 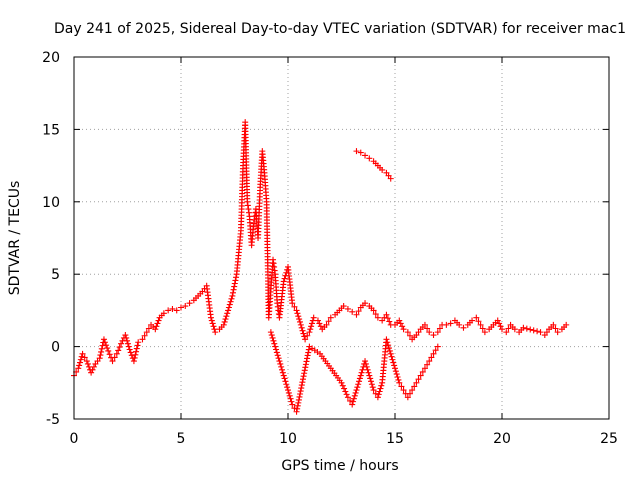 I want to click on y-tick-label: -5, so click(x=53, y=420).